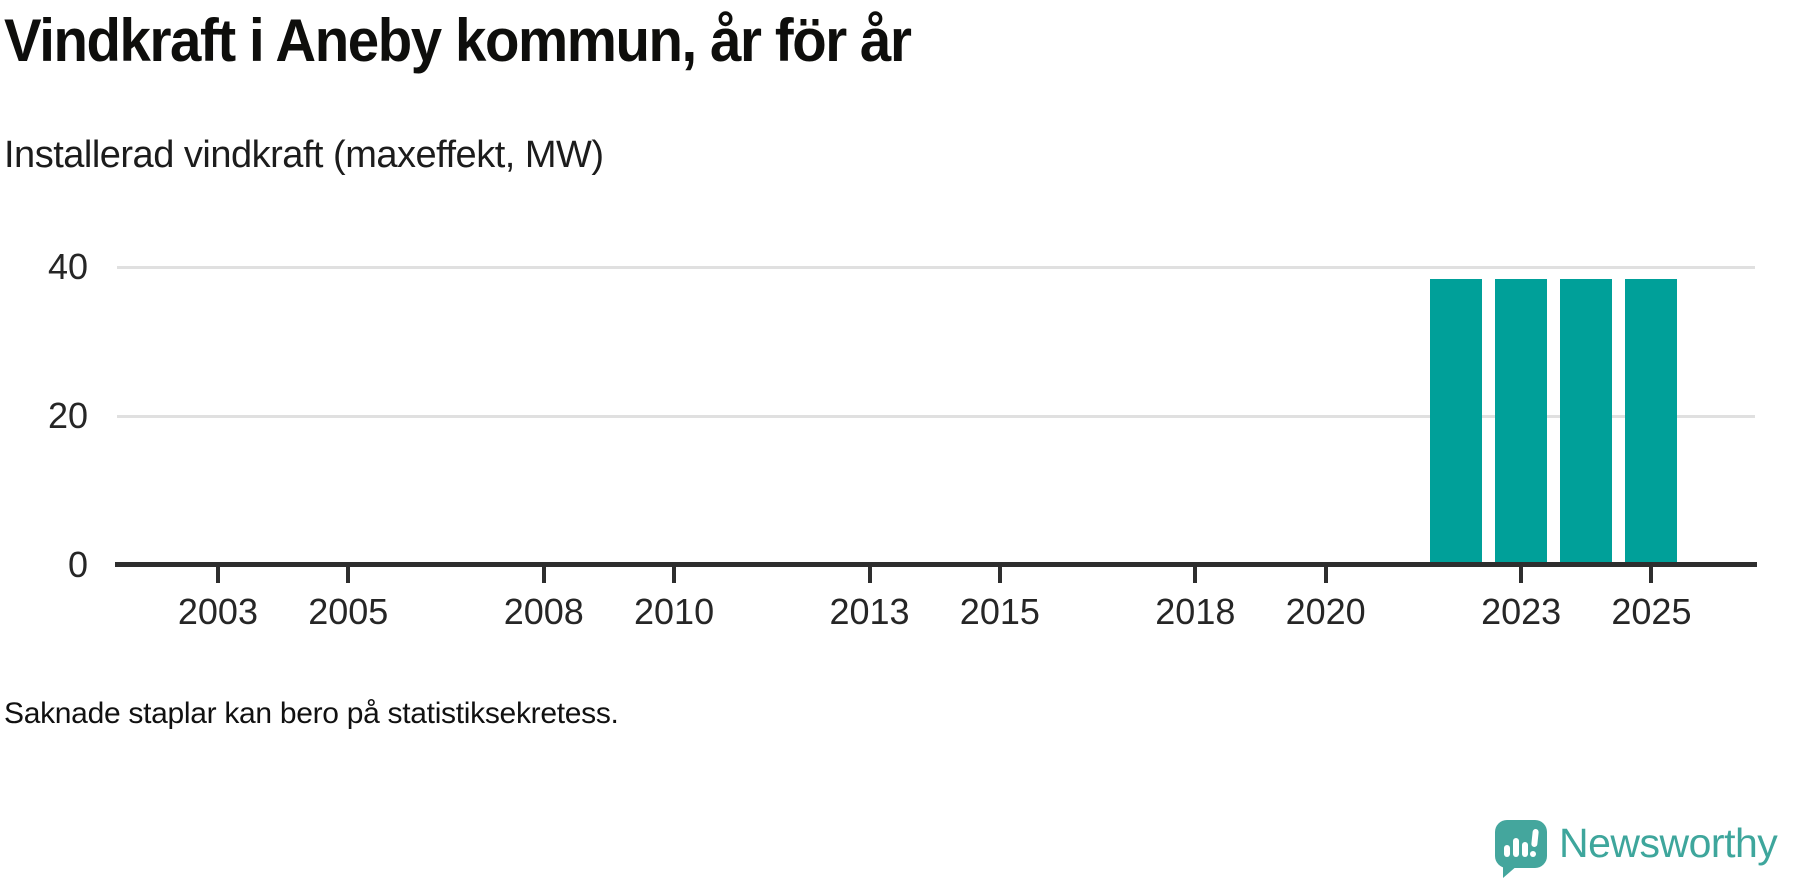 The image size is (1800, 879). Describe the element at coordinates (1521, 611) in the screenshot. I see `x-axis-tick-label: 2023` at that location.